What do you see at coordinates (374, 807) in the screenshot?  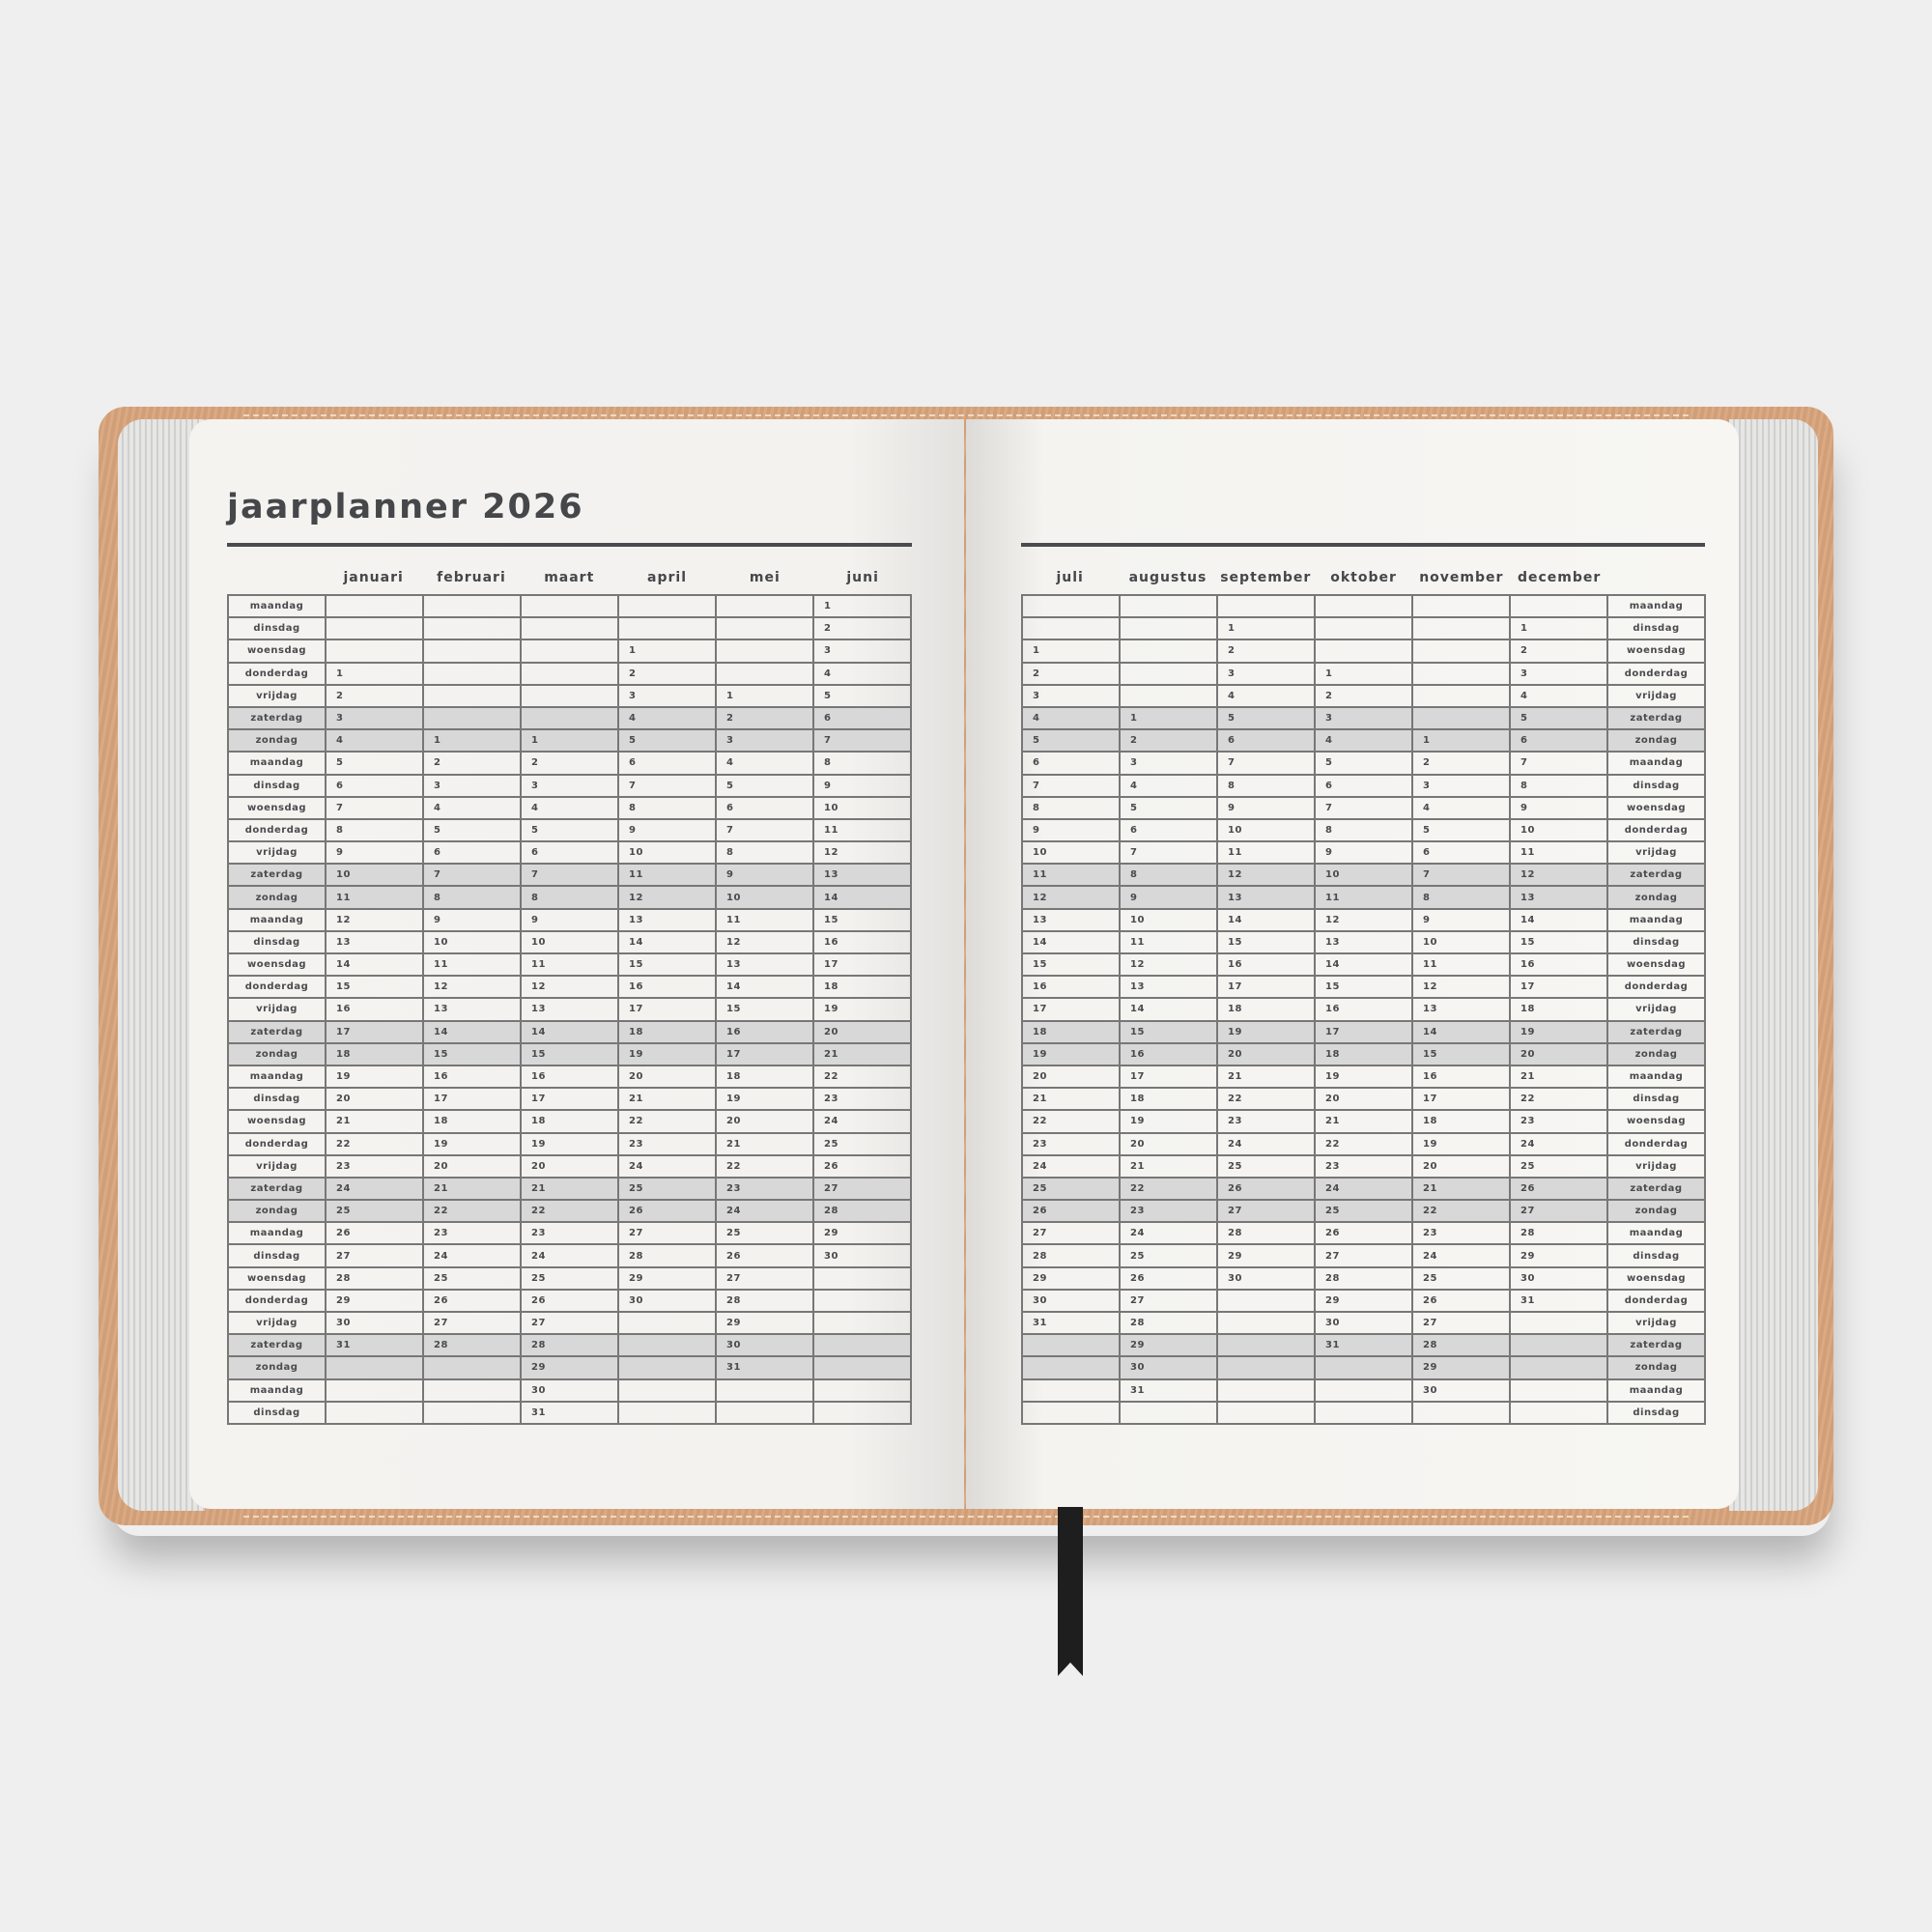 I see `day-cell-januari: 7` at bounding box center [374, 807].